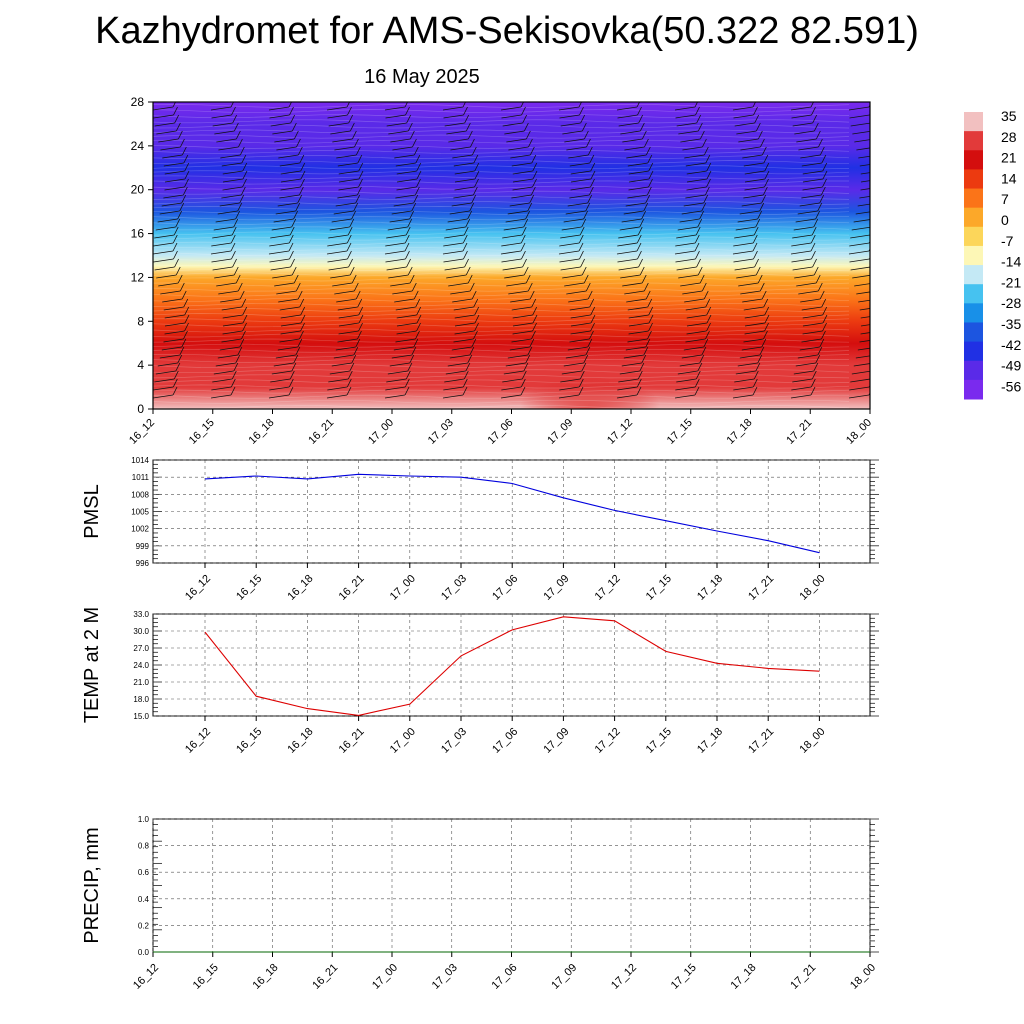 The image size is (1024, 1024). What do you see at coordinates (1011, 324) in the screenshot?
I see `colorbar-label: -35` at bounding box center [1011, 324].